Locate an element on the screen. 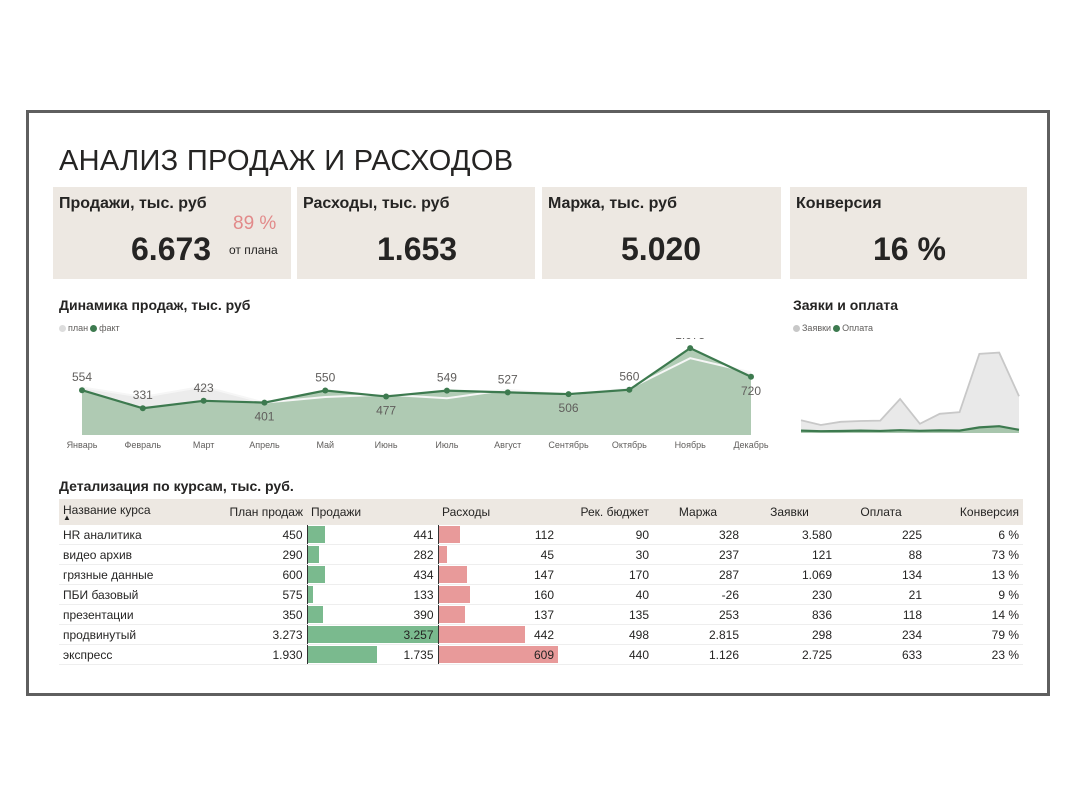  cell-conversion: 73 % is located at coordinates (974, 554).